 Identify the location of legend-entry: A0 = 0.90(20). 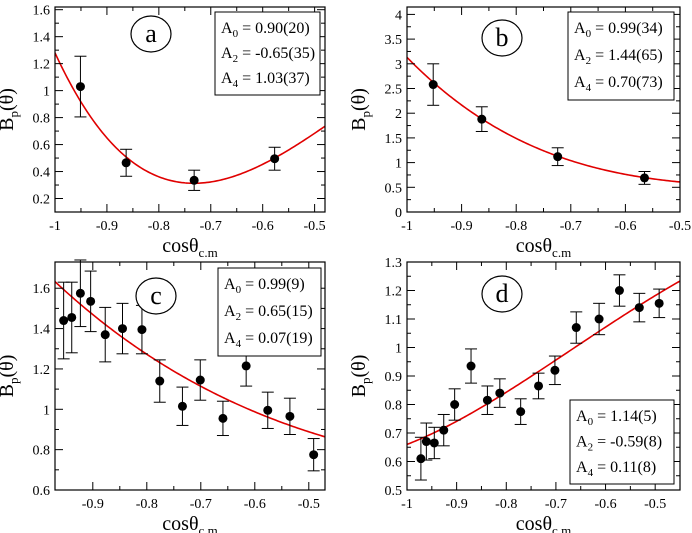
(265, 30).